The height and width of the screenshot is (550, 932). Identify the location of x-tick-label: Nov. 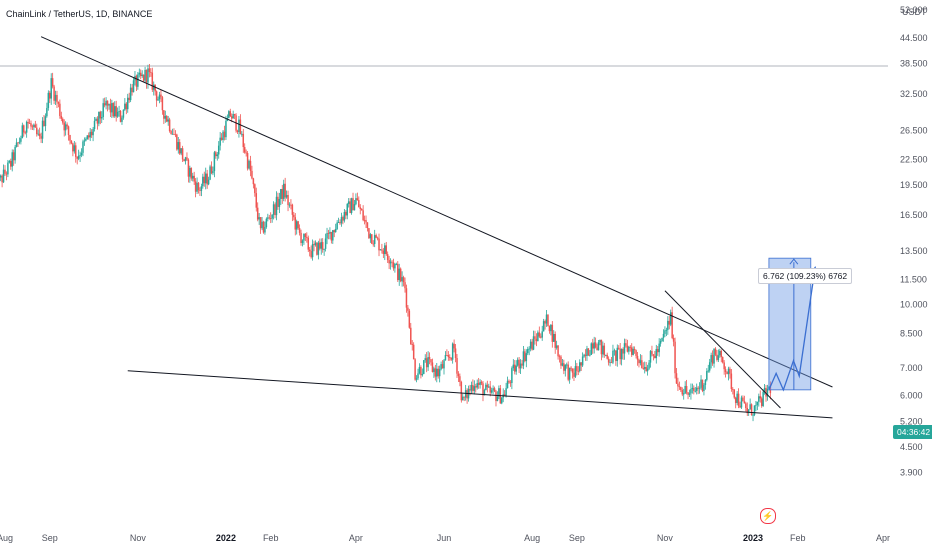
(138, 538).